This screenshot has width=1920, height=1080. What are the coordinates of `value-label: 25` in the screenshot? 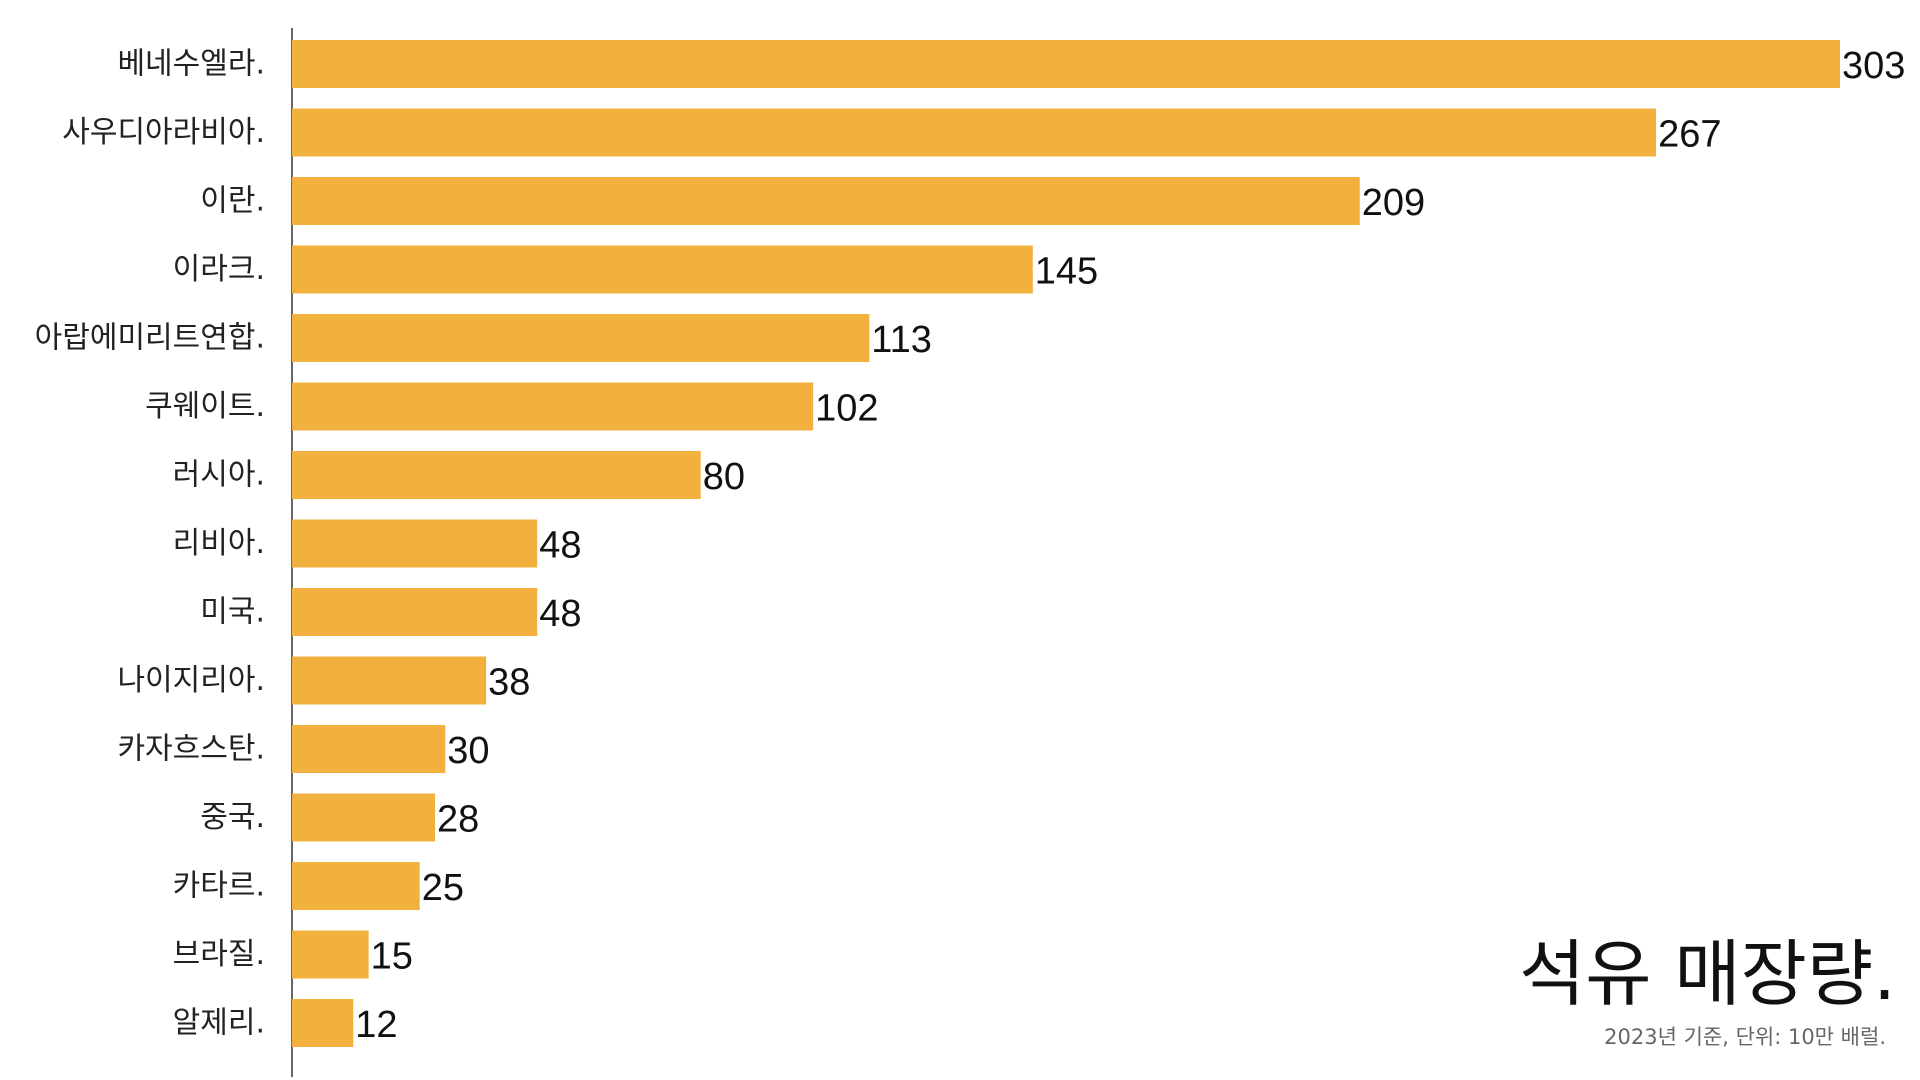 It's located at (443, 888).